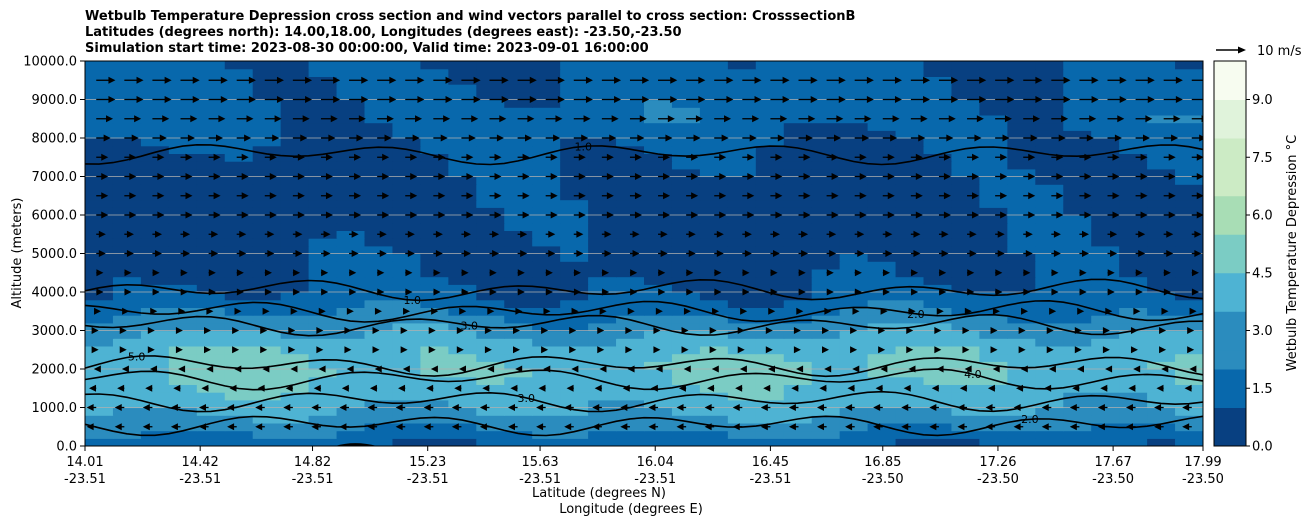 This screenshot has height=526, width=1312. Describe the element at coordinates (1243, 257) in the screenshot. I see `colorbar: 0.01.53.04.56.07.59.0` at that location.